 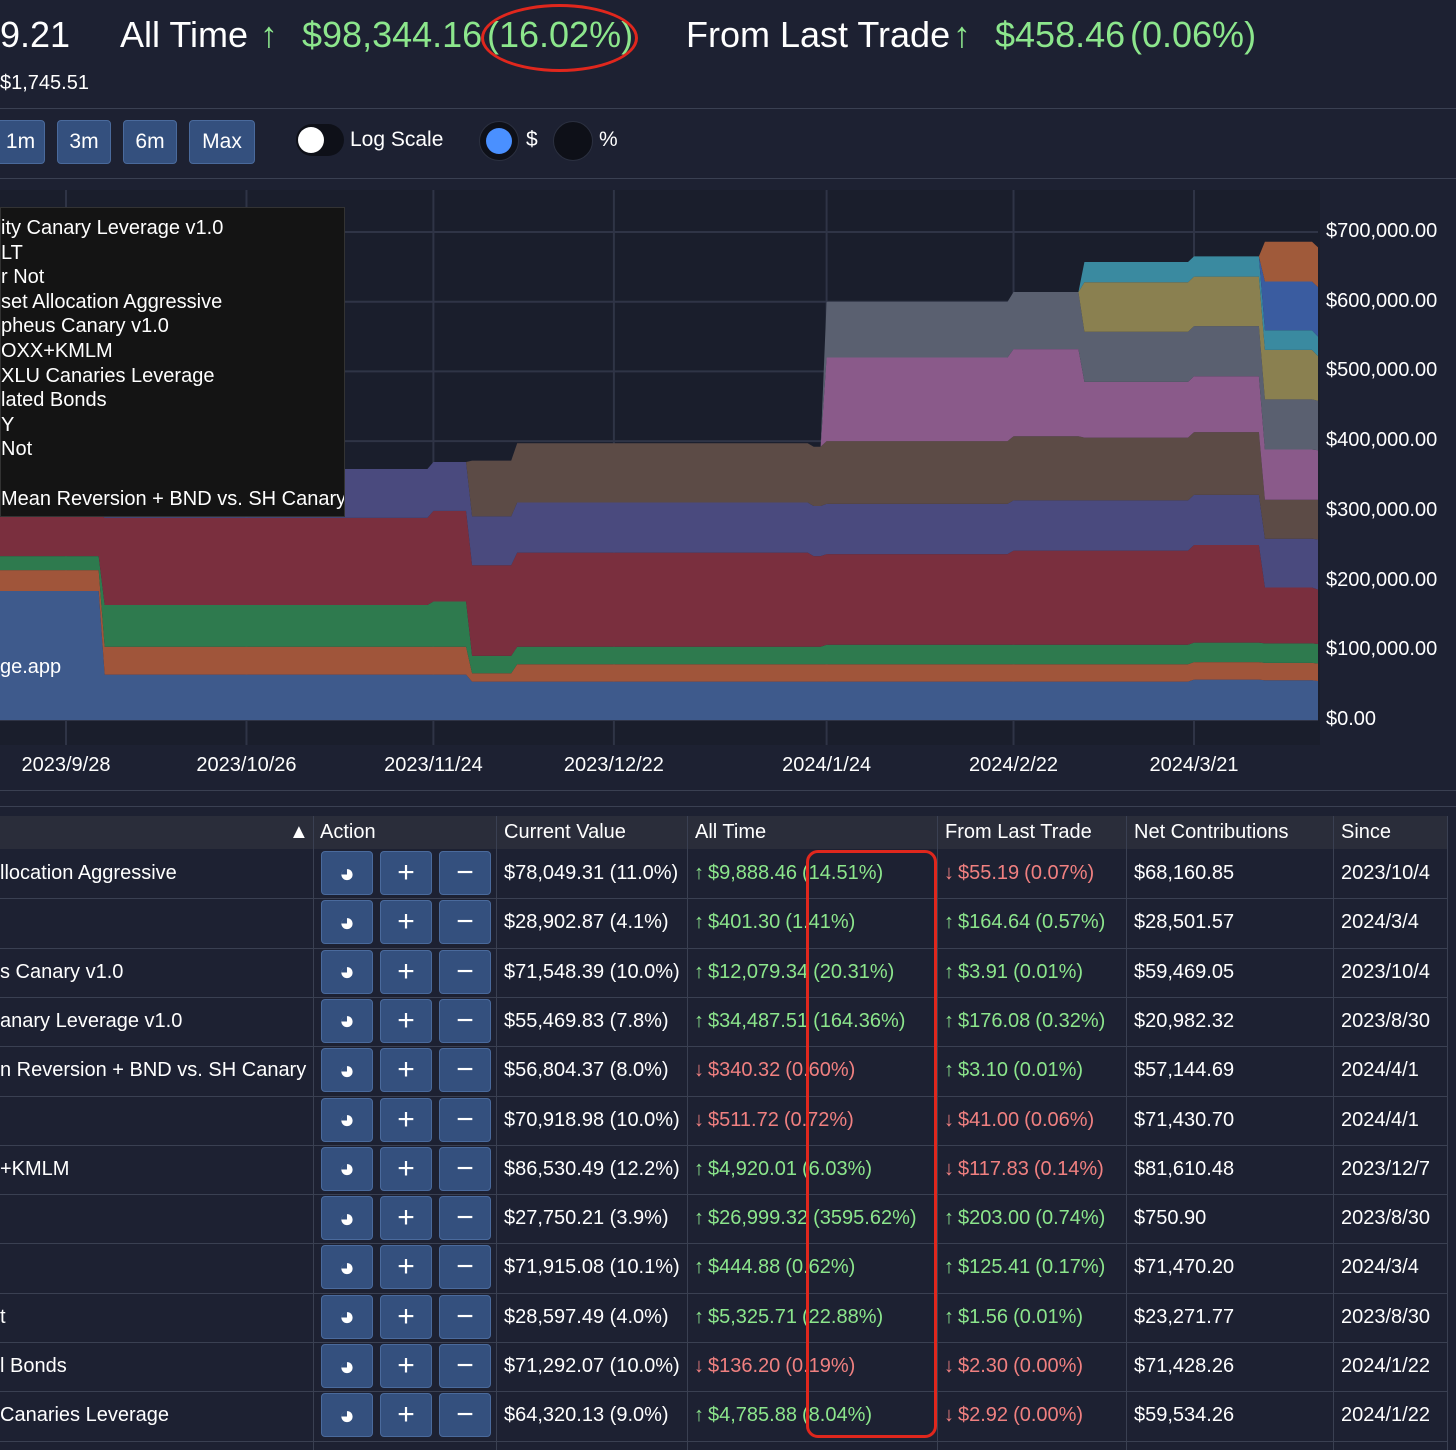 I want to click on log-scale-toggle, so click(x=320, y=140).